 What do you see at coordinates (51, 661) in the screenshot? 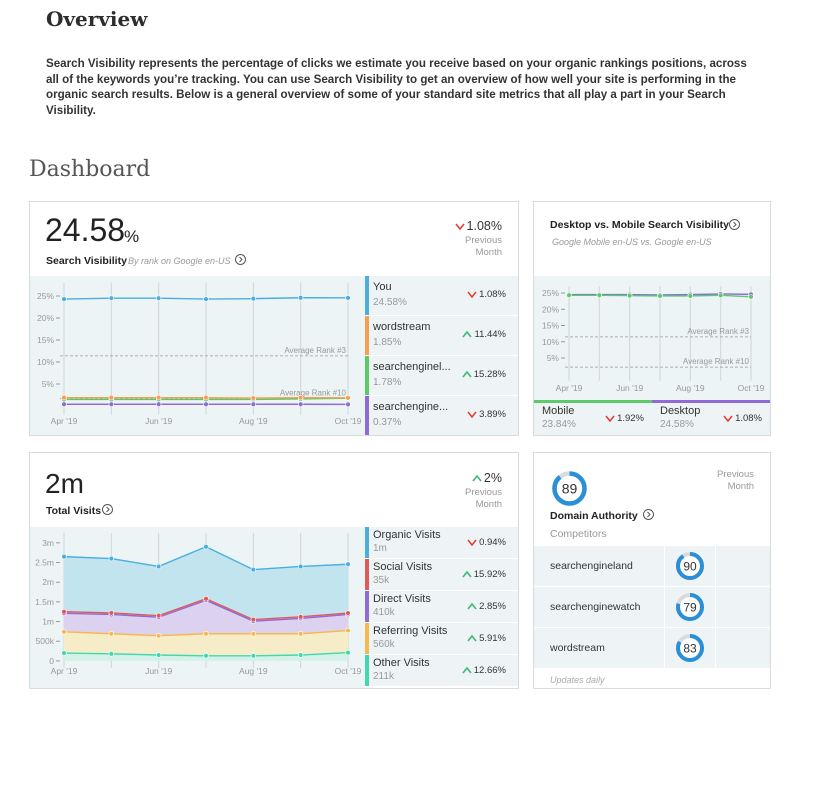
I see `y-tick-label: 0` at bounding box center [51, 661].